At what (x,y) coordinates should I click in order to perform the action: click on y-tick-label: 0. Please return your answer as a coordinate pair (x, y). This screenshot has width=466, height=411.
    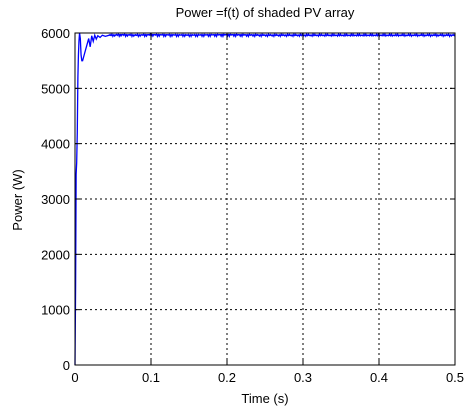
    Looking at the image, I should click on (66, 365).